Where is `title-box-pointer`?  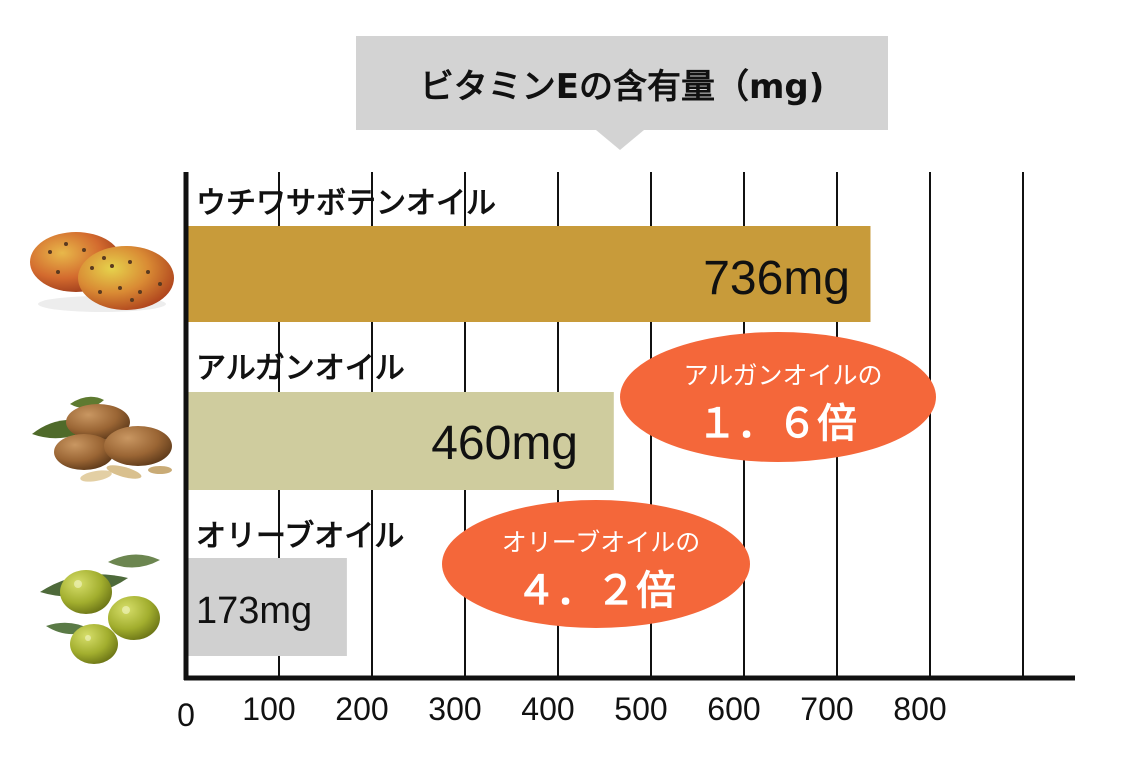 title-box-pointer is located at coordinates (620, 140).